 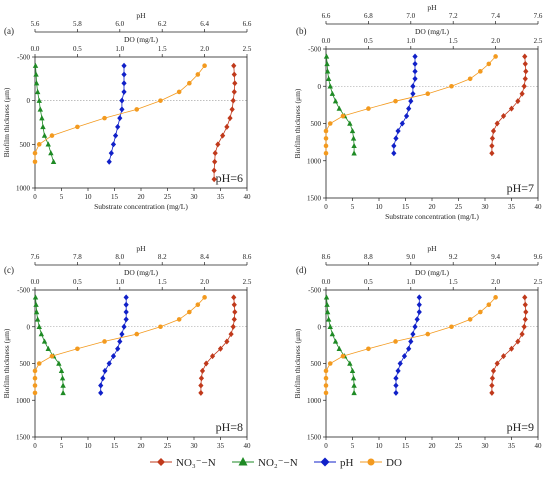 What do you see at coordinates (520, 188) in the screenshot?
I see `panel-annotation: pH=7` at bounding box center [520, 188].